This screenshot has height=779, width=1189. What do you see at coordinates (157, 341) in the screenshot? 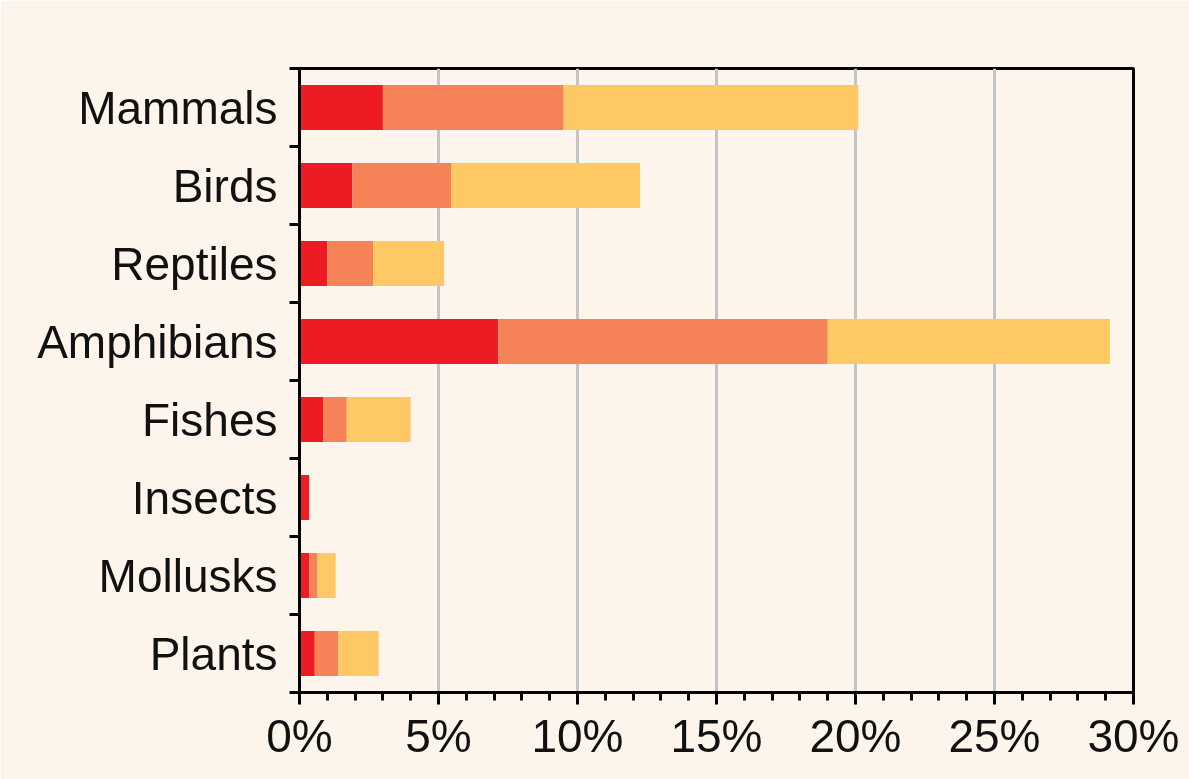
I see `y-tick-label: Amphibians` at bounding box center [157, 341].